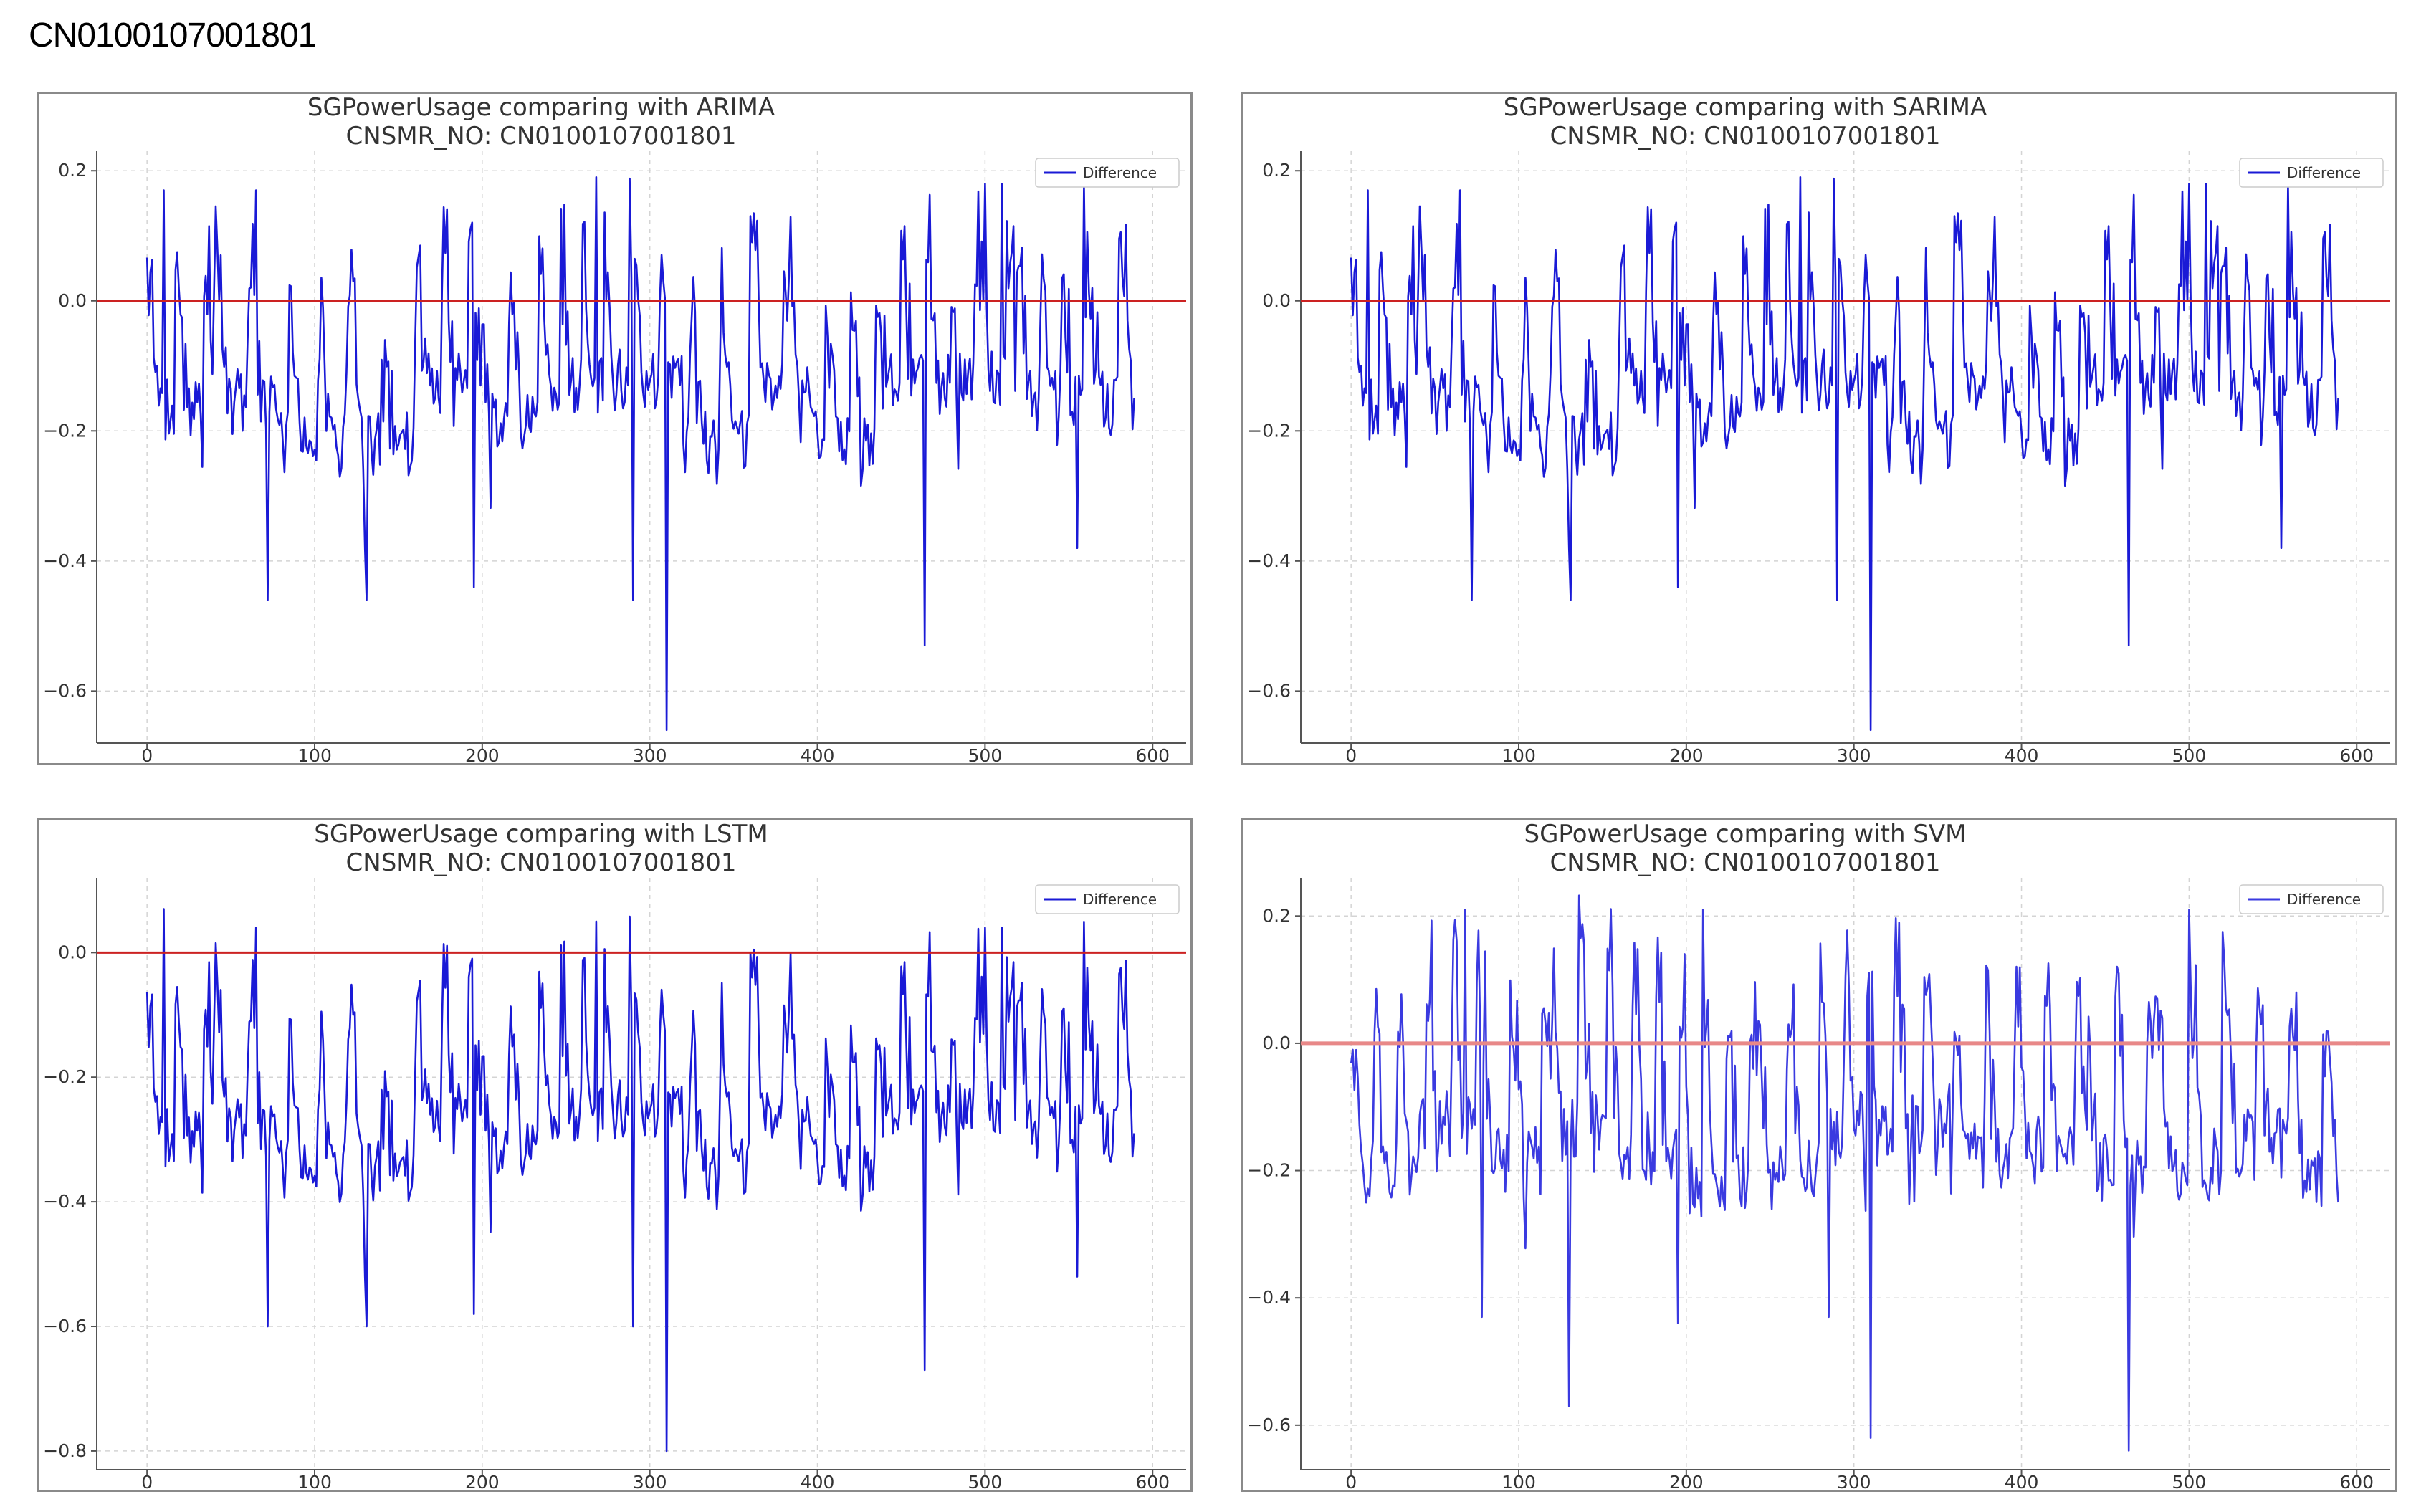 This screenshot has height=1512, width=2411. Describe the element at coordinates (541, 834) in the screenshot. I see `chart-title: SGPowerUsage comparing with LSTM` at that location.